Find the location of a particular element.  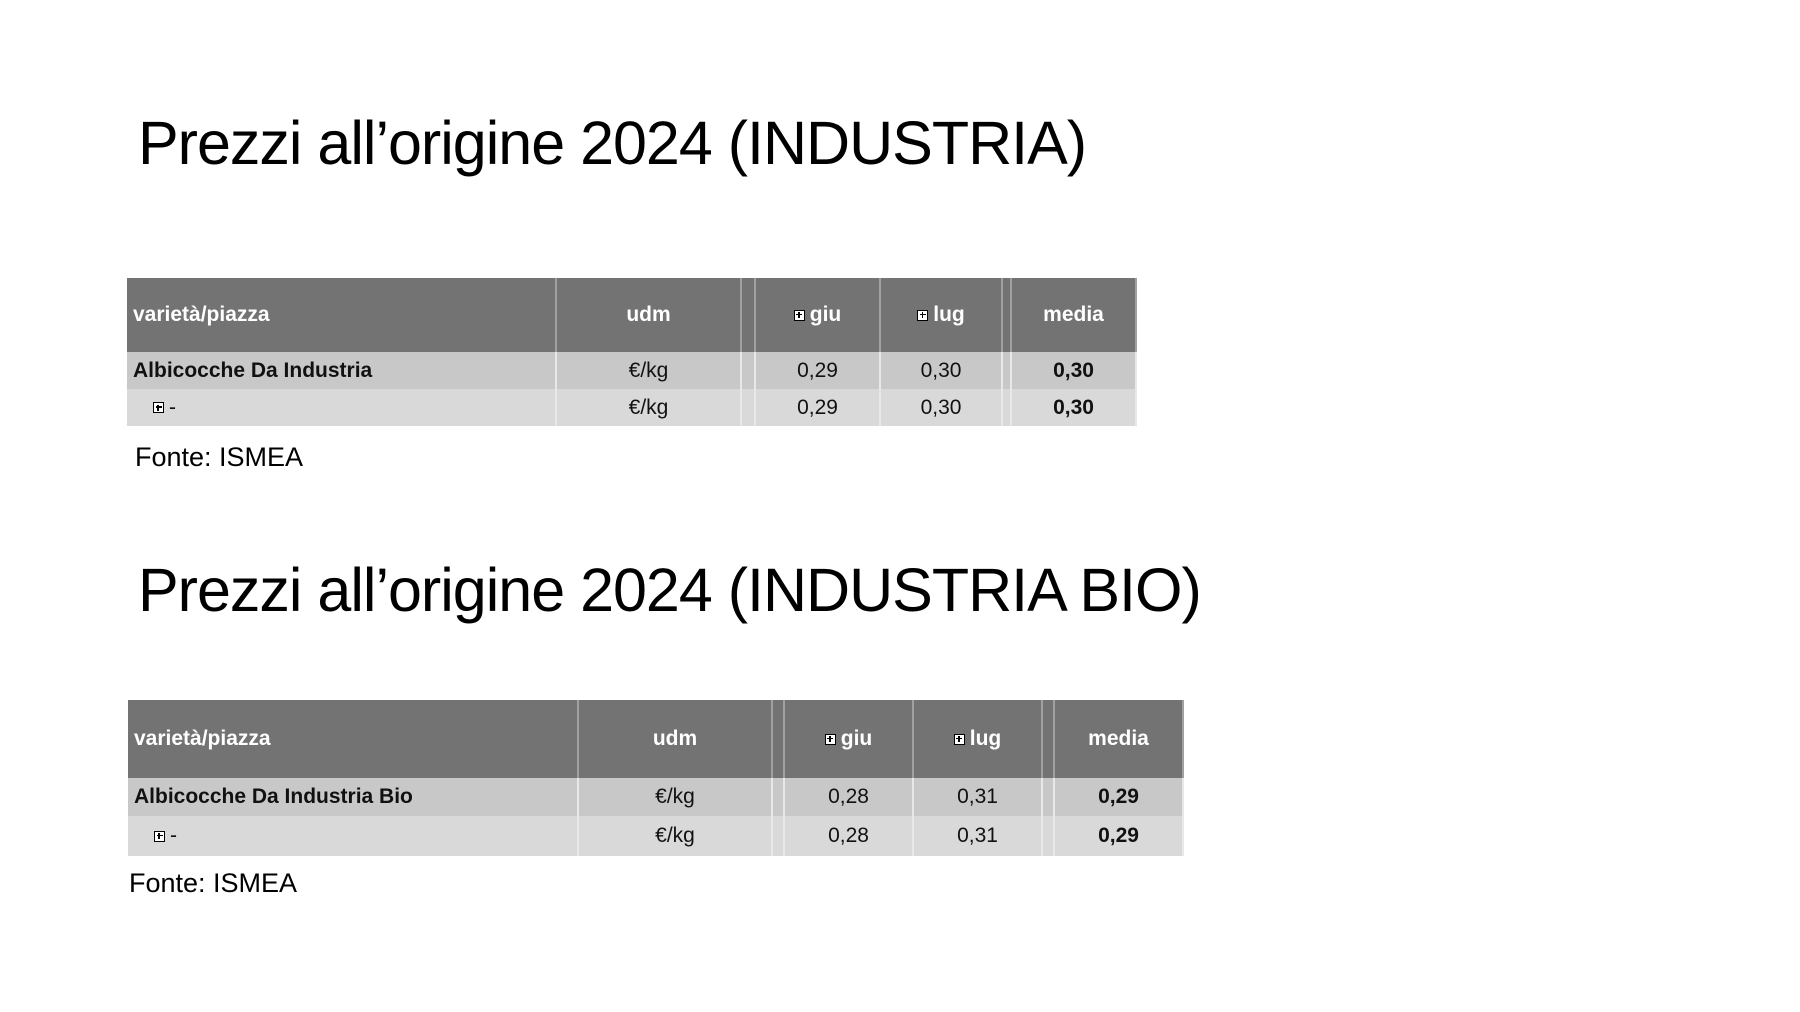

section-title: Prezzi all’origine 2024 (INDUSTRIA) is located at coordinates (612, 143).